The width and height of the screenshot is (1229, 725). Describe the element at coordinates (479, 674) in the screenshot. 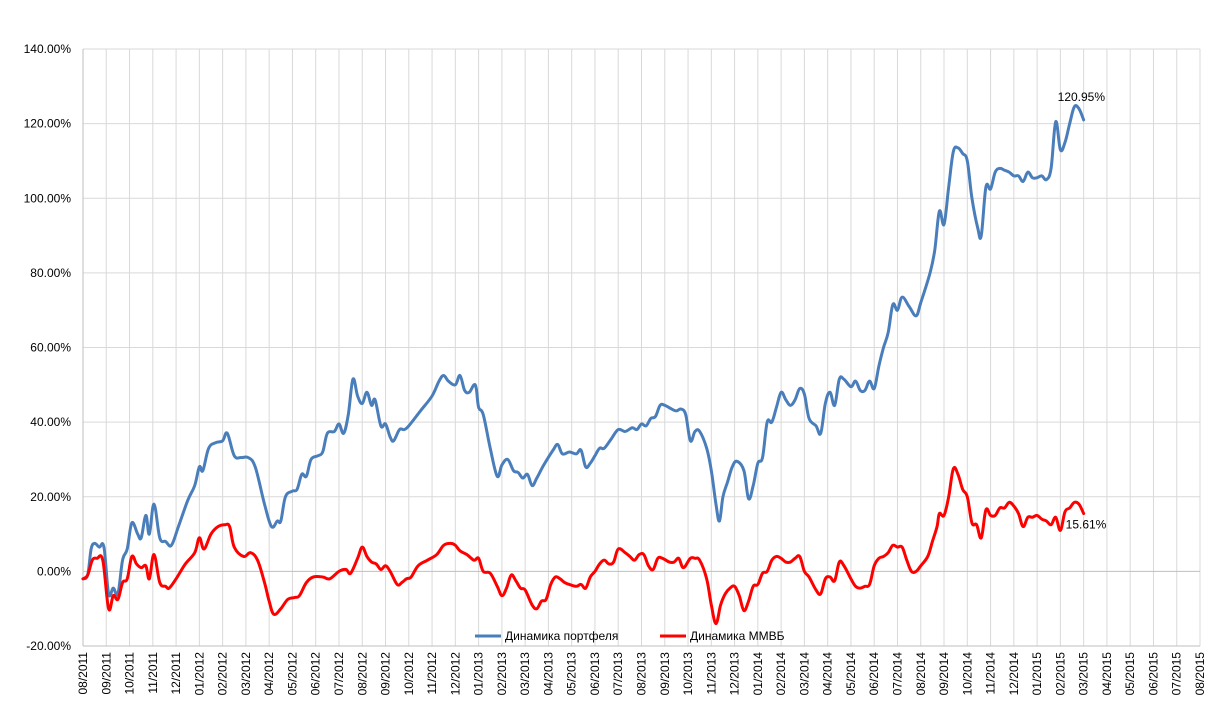

I see `x-tick-label: 01/2013` at that location.